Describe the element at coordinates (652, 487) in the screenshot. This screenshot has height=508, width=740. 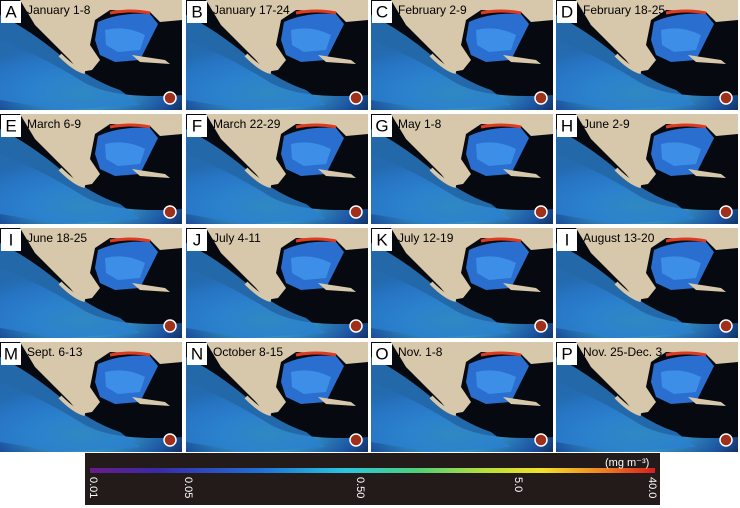
I see `colorbar-tick-label: 40.0` at that location.